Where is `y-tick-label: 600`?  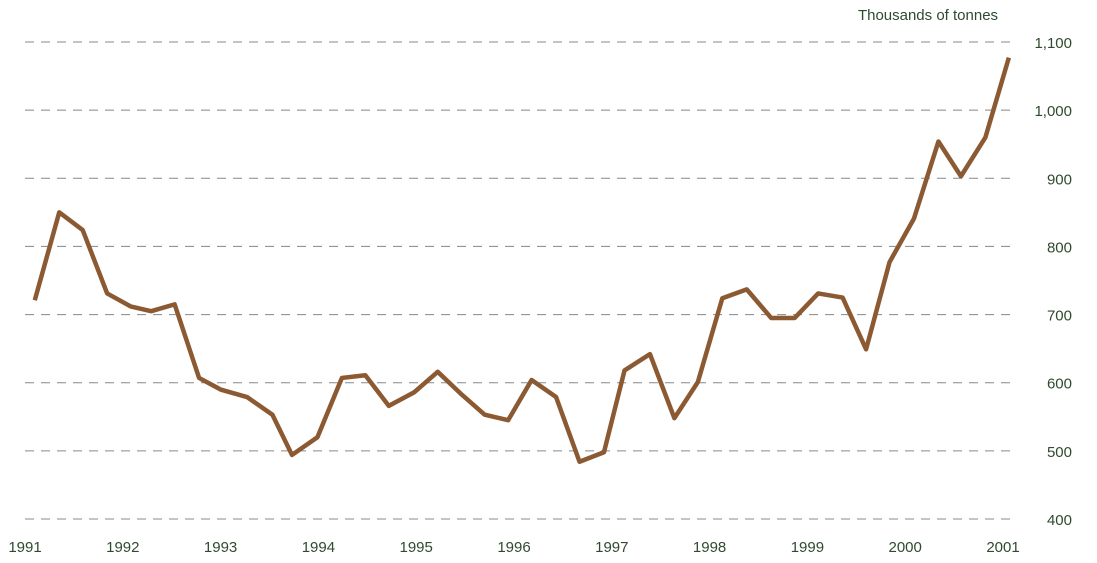 y-tick-label: 600 is located at coordinates (1059, 384).